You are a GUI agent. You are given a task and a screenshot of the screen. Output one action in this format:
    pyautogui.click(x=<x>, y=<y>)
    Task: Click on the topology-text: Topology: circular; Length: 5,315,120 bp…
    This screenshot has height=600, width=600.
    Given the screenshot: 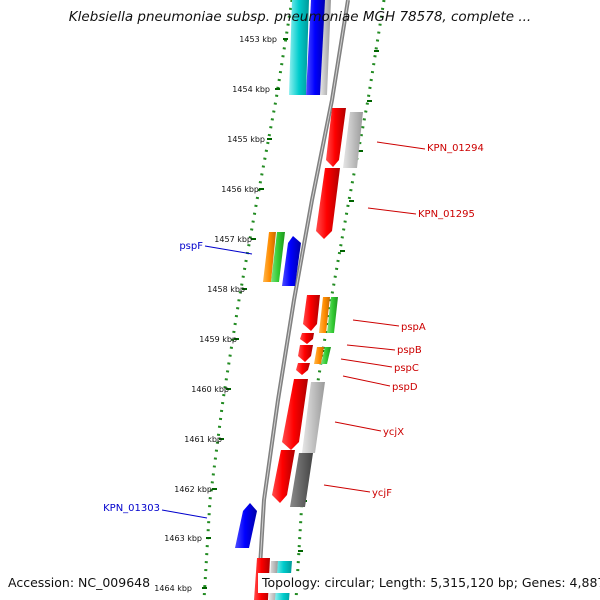 What is the action you would take?
    pyautogui.click(x=429, y=583)
    